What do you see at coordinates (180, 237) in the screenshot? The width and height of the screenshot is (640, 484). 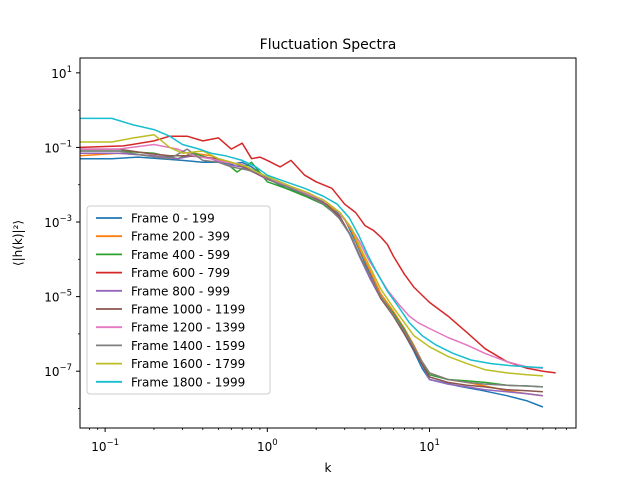 I see `legend-label: Frame 200 - 399` at bounding box center [180, 237].